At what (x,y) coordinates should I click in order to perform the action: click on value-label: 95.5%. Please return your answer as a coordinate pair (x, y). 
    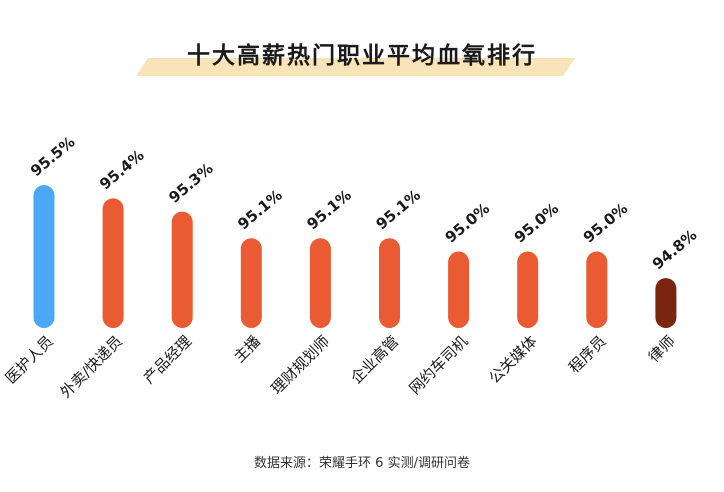
    Looking at the image, I should click on (52, 156).